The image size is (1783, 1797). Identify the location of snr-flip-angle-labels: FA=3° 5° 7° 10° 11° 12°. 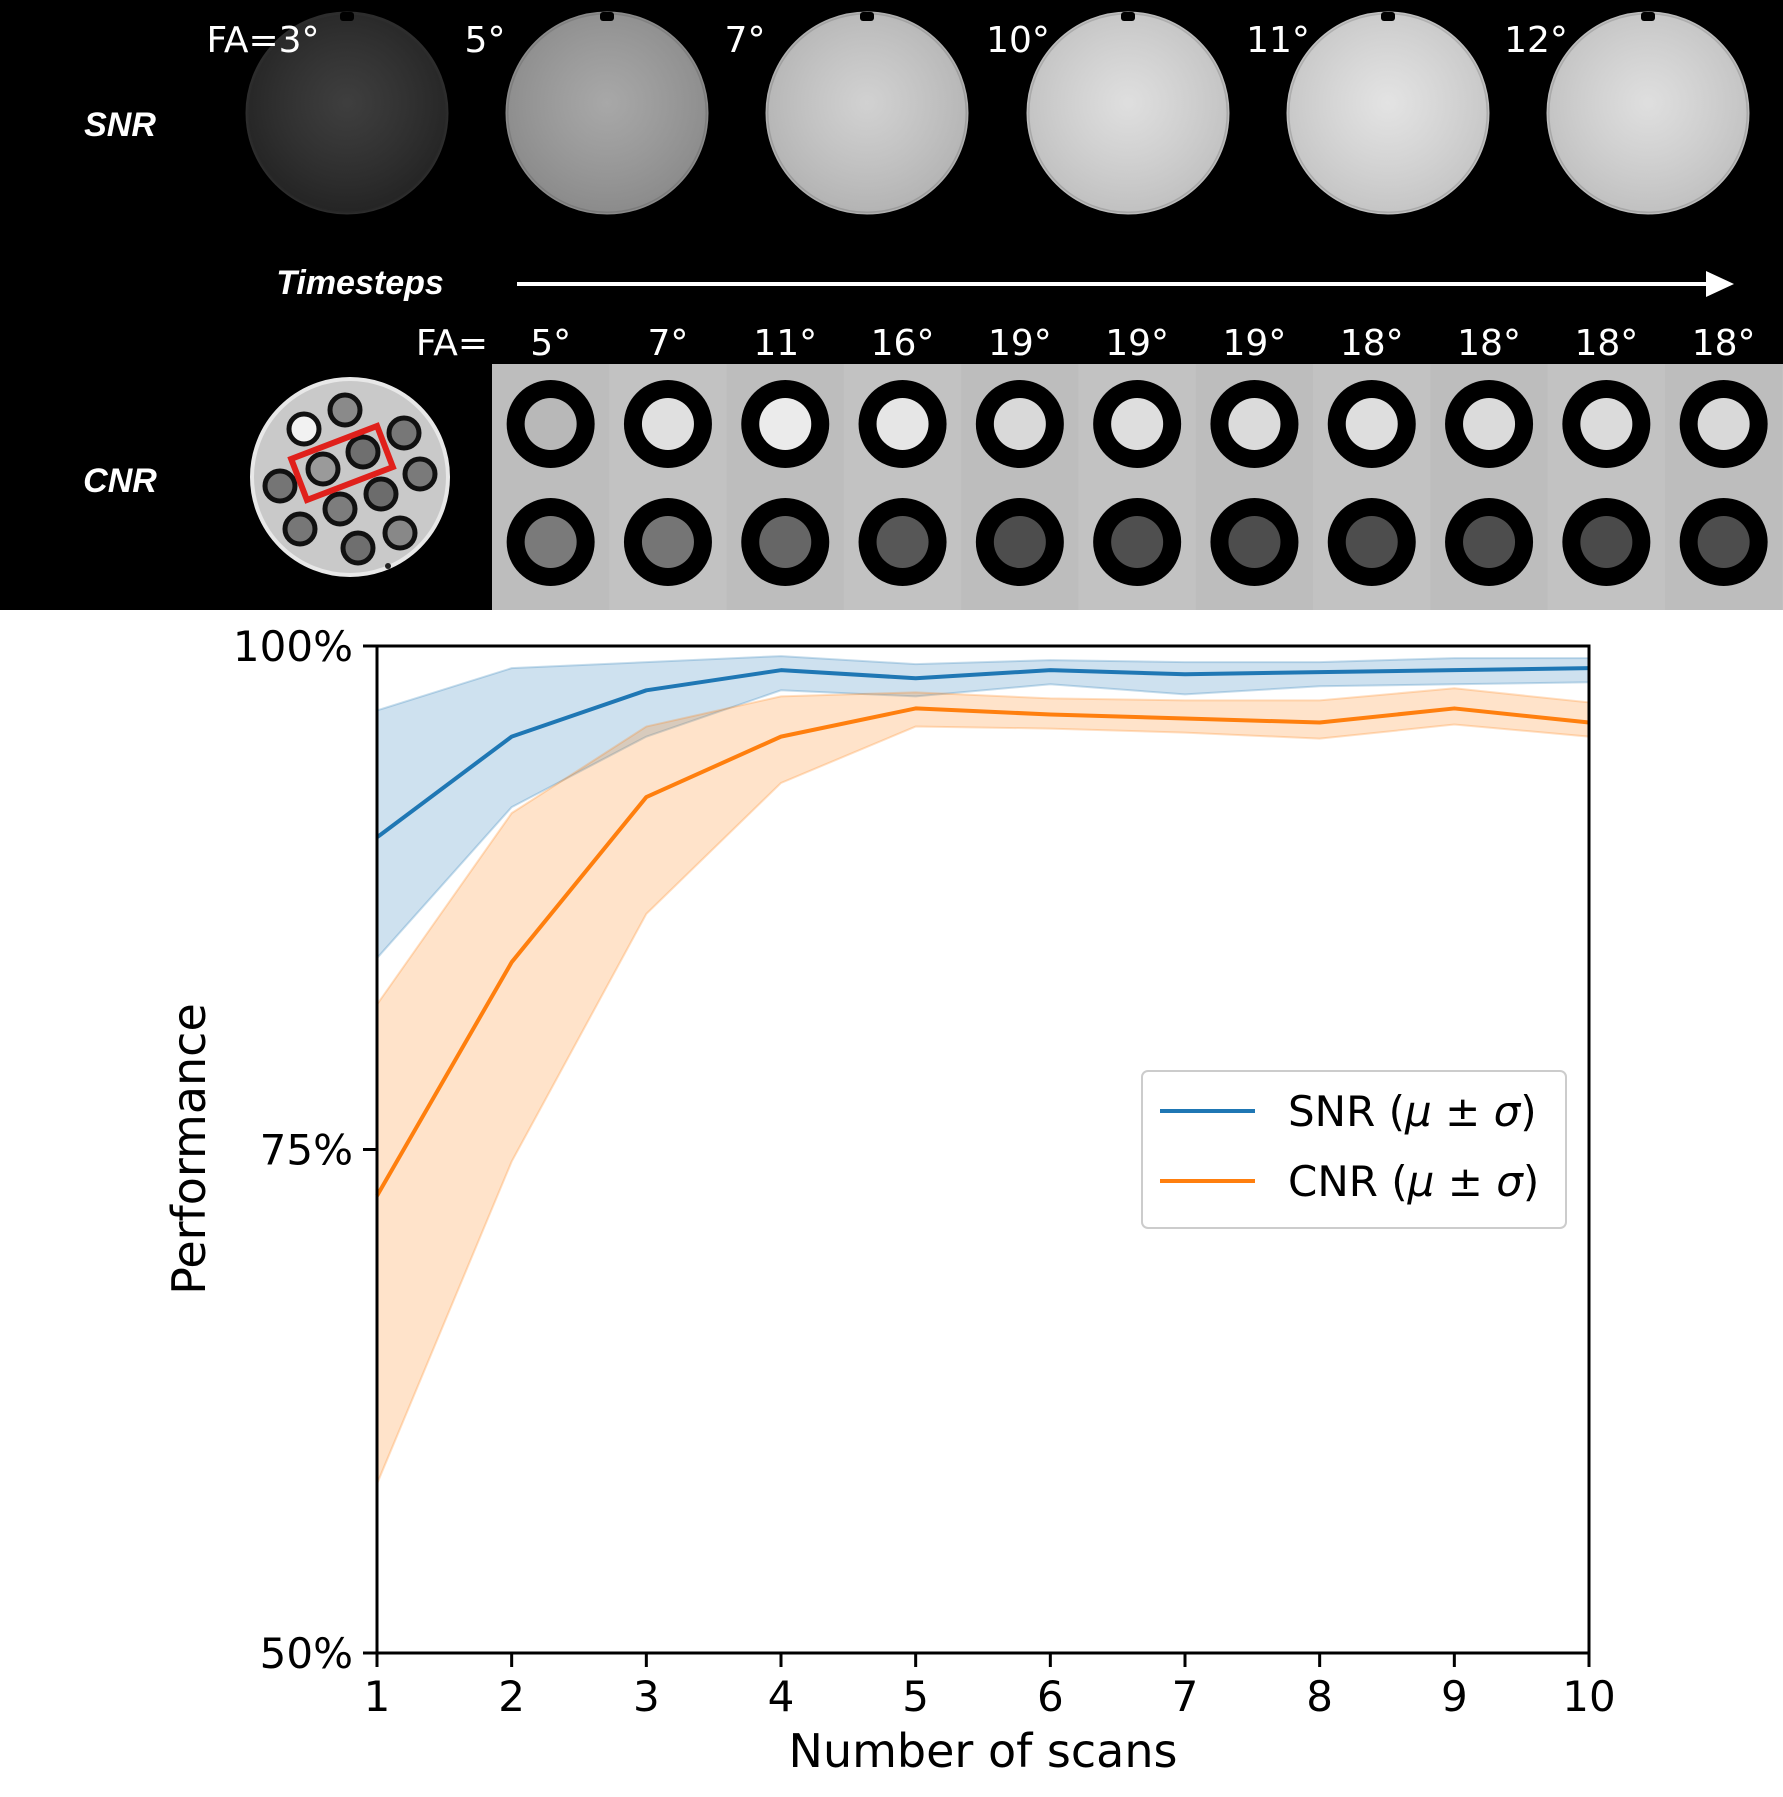
(886, 40).